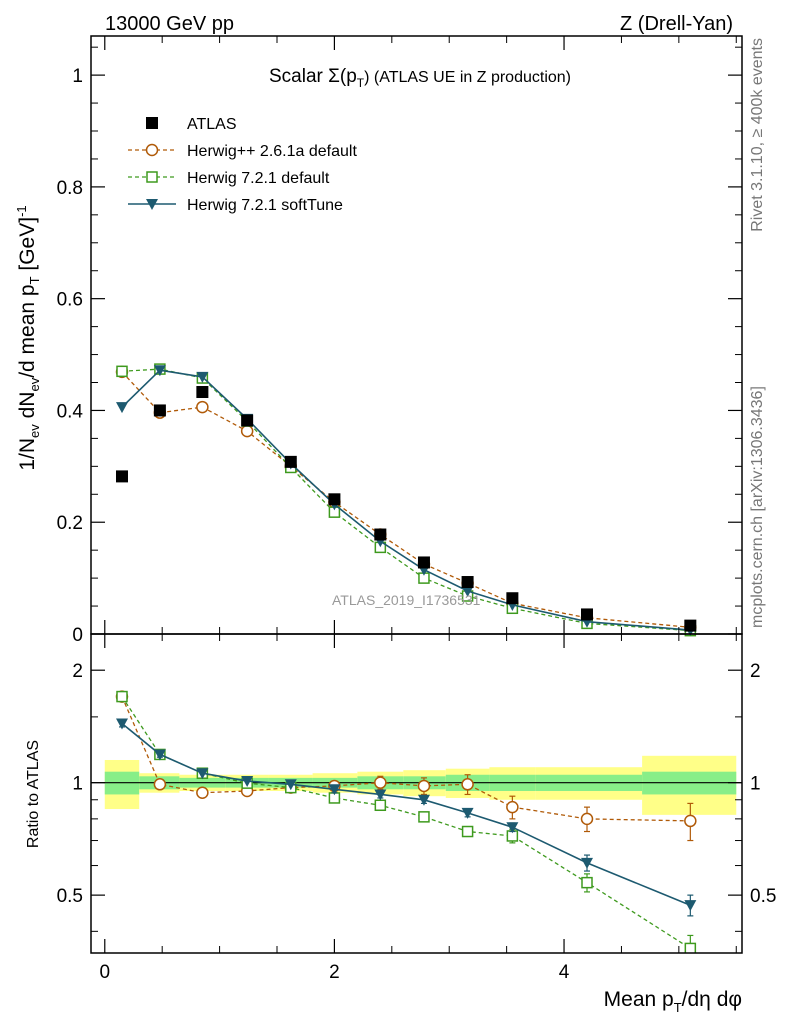 The width and height of the screenshot is (786, 1024). What do you see at coordinates (34, 384) in the screenshot?
I see `ylabel-sub-2: ev` at bounding box center [34, 384].